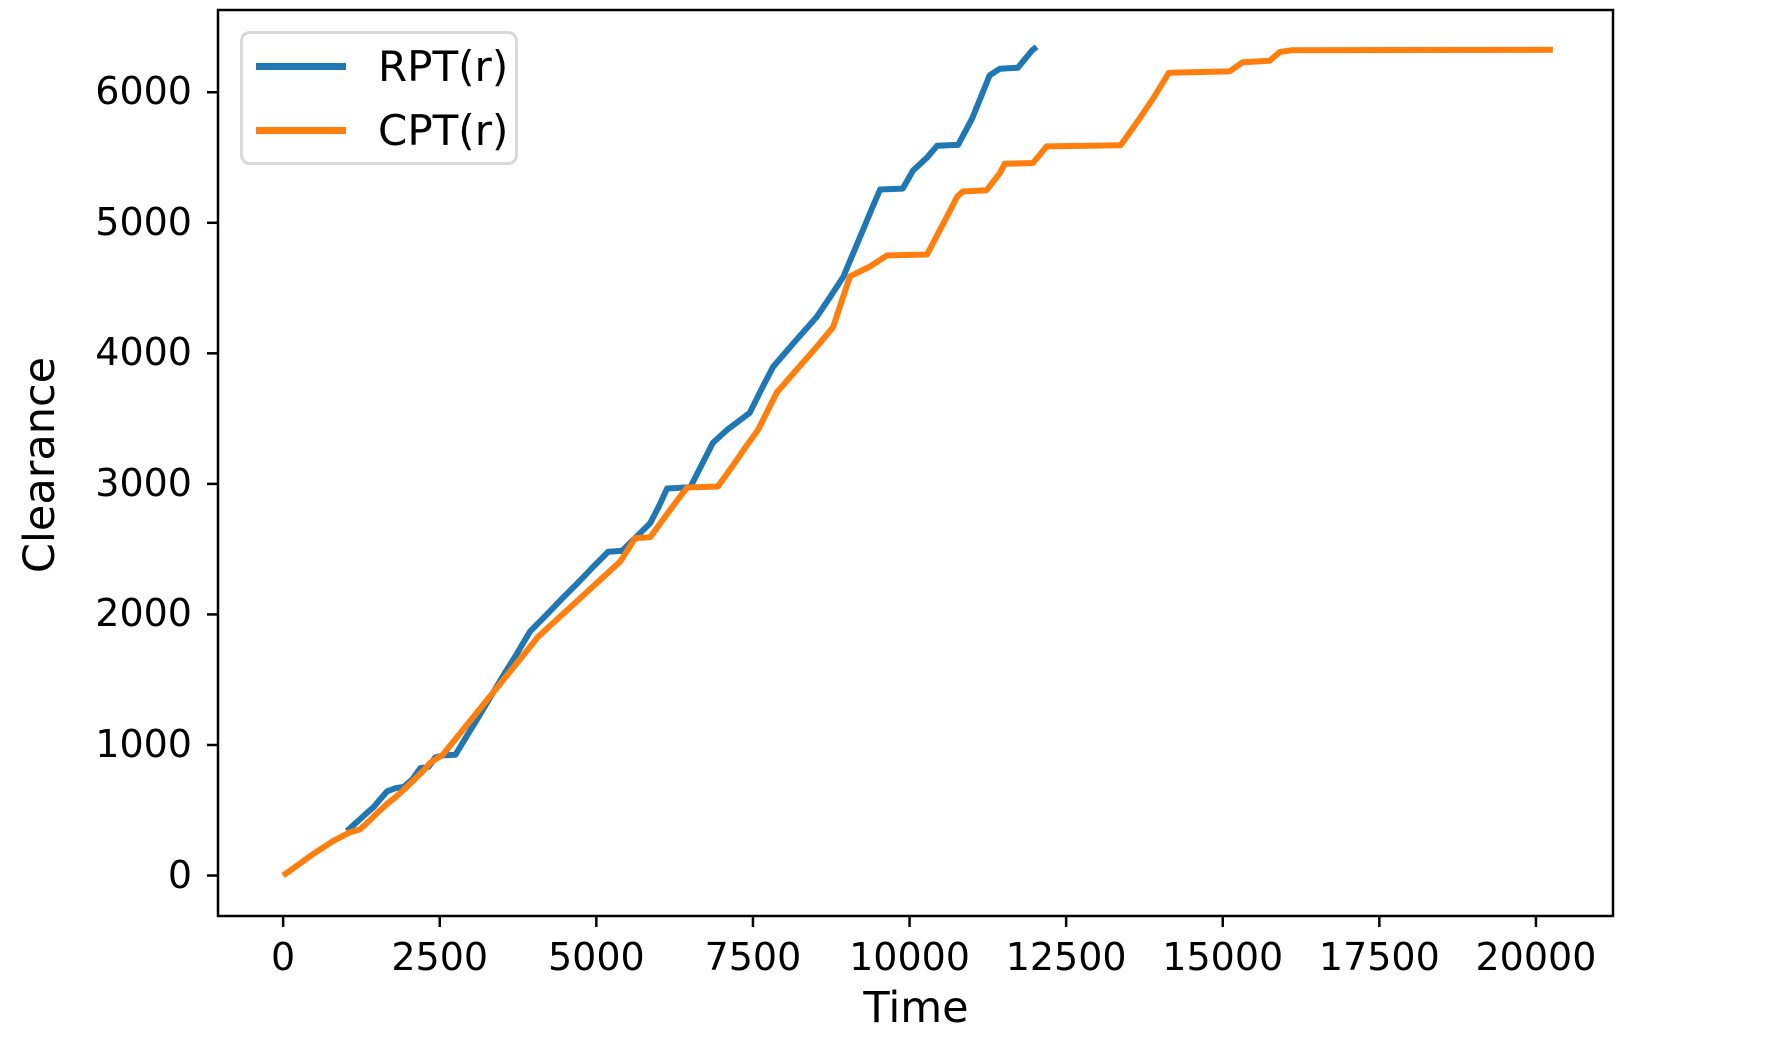 This screenshot has height=1039, width=1789. I want to click on legend-item-cpt: CPT(r), so click(379, 130).